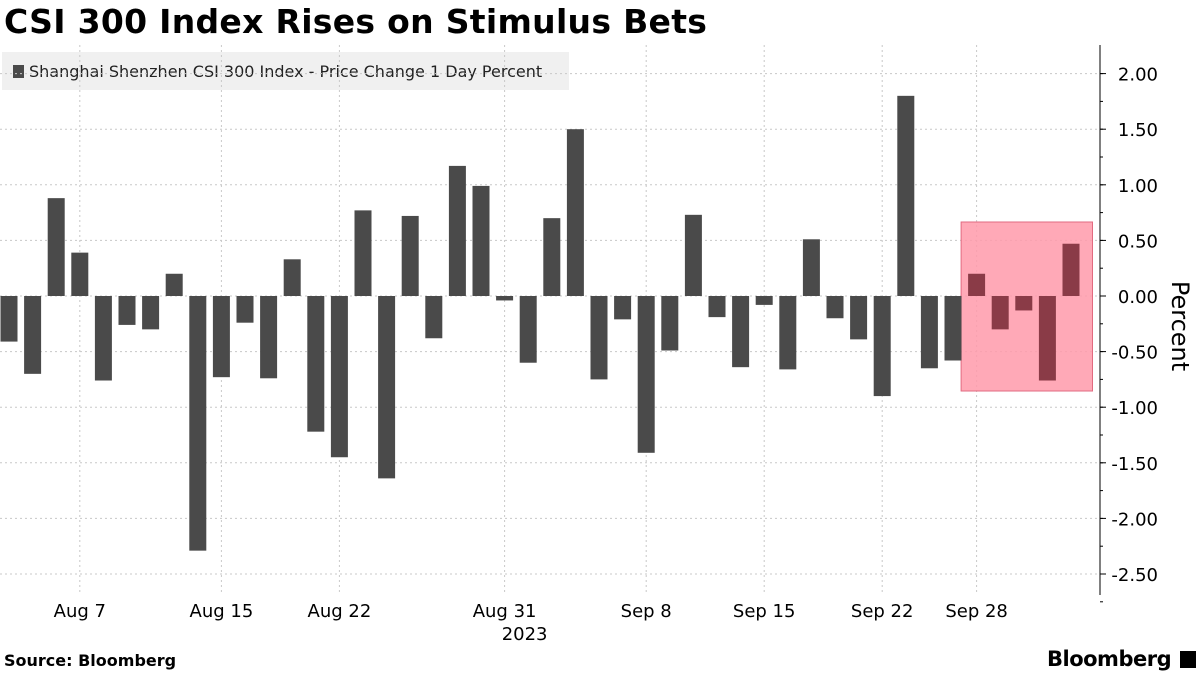 The width and height of the screenshot is (1200, 675). I want to click on x-tick-label: Aug 7, so click(80, 611).